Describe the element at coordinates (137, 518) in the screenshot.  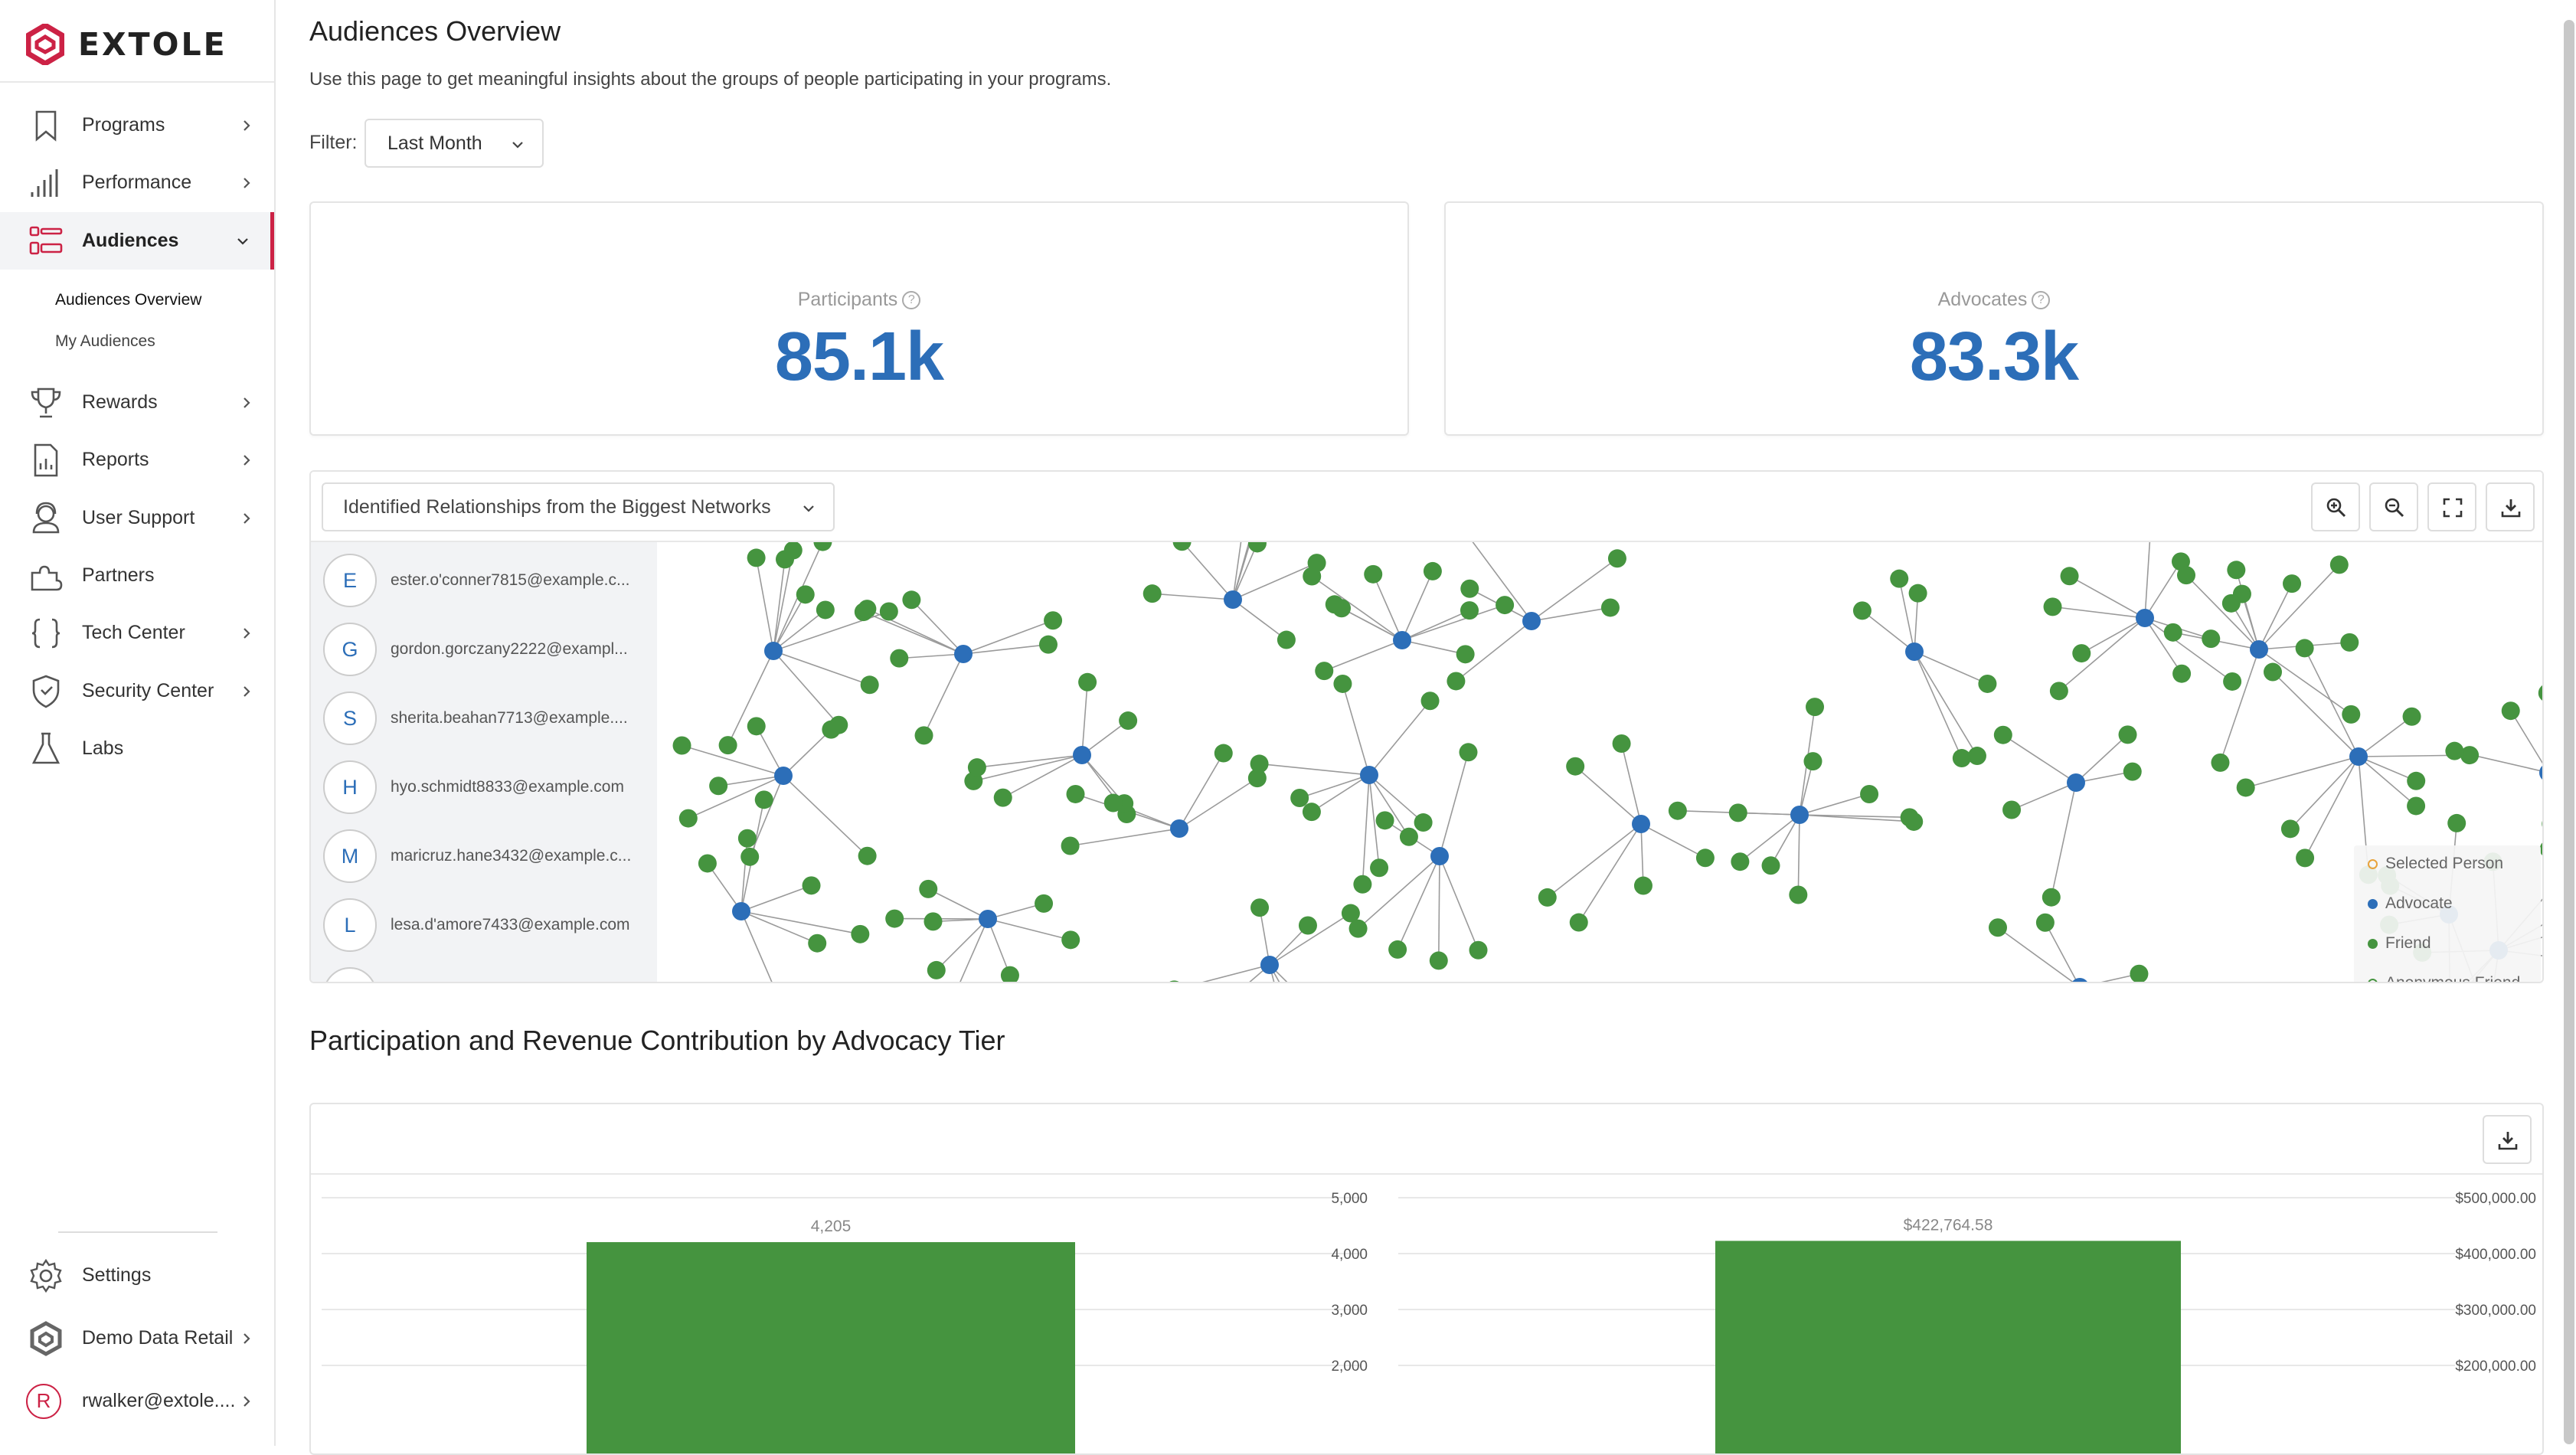
I see `sidebar-item-user-support: User Support` at that location.